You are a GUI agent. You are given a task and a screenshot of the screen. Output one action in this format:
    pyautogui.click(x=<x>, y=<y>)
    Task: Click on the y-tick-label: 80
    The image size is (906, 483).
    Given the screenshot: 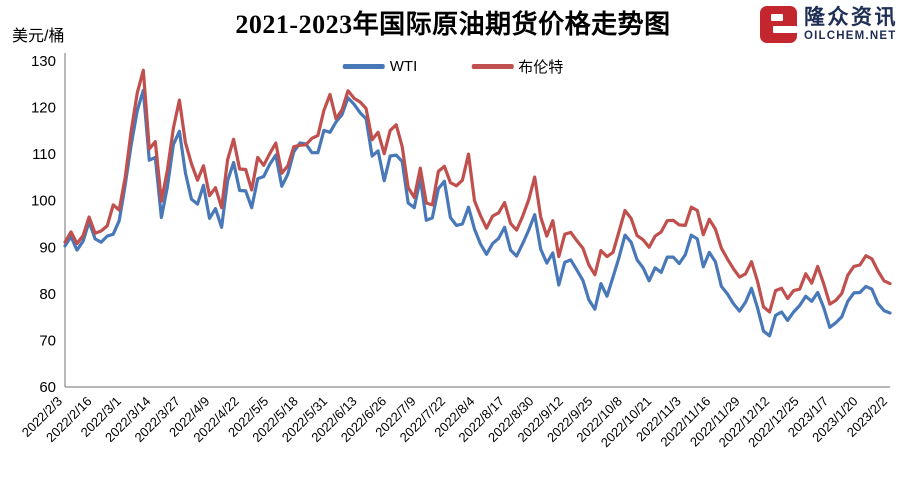 What is the action you would take?
    pyautogui.click(x=47, y=294)
    